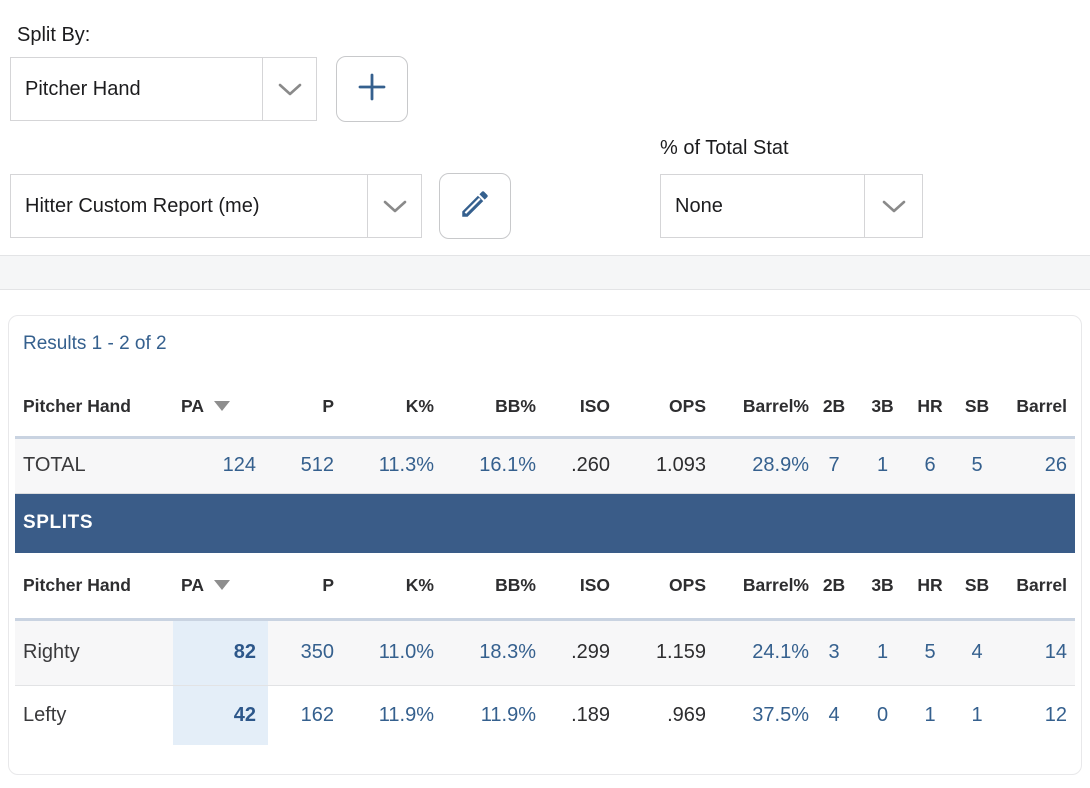 Image resolution: width=1090 pixels, height=788 pixels. I want to click on pct-of-total-select-value: None, so click(699, 205).